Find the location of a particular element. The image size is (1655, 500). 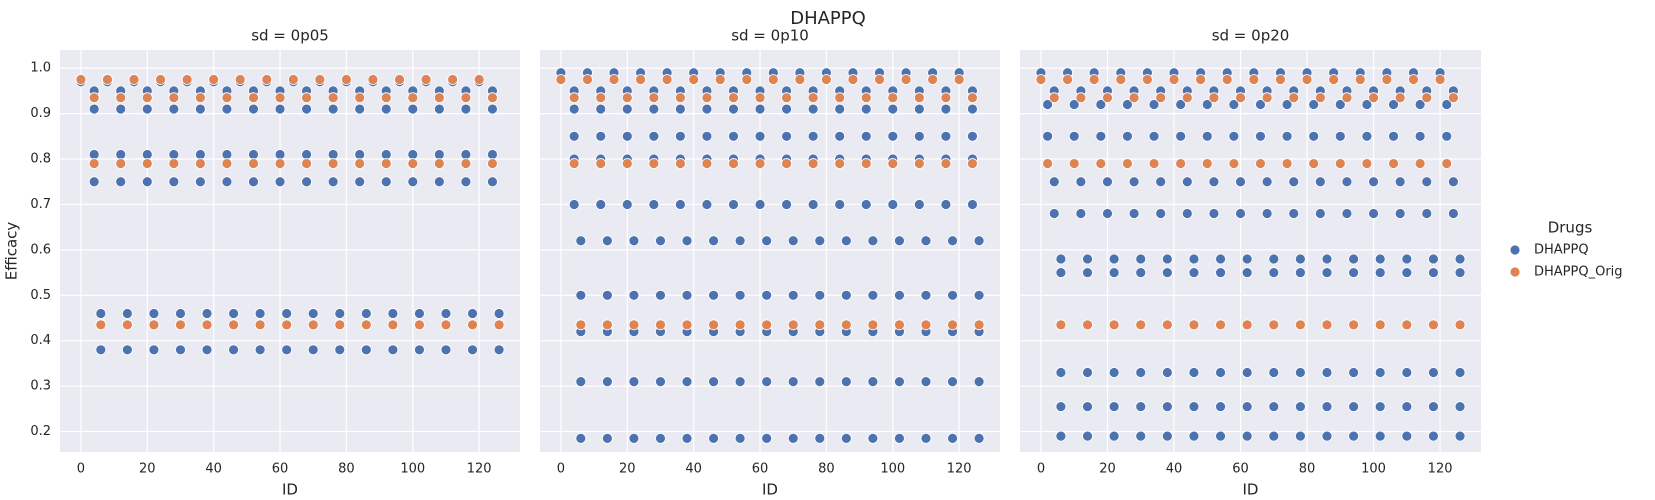

x-axis-label: ID is located at coordinates (1251, 490).